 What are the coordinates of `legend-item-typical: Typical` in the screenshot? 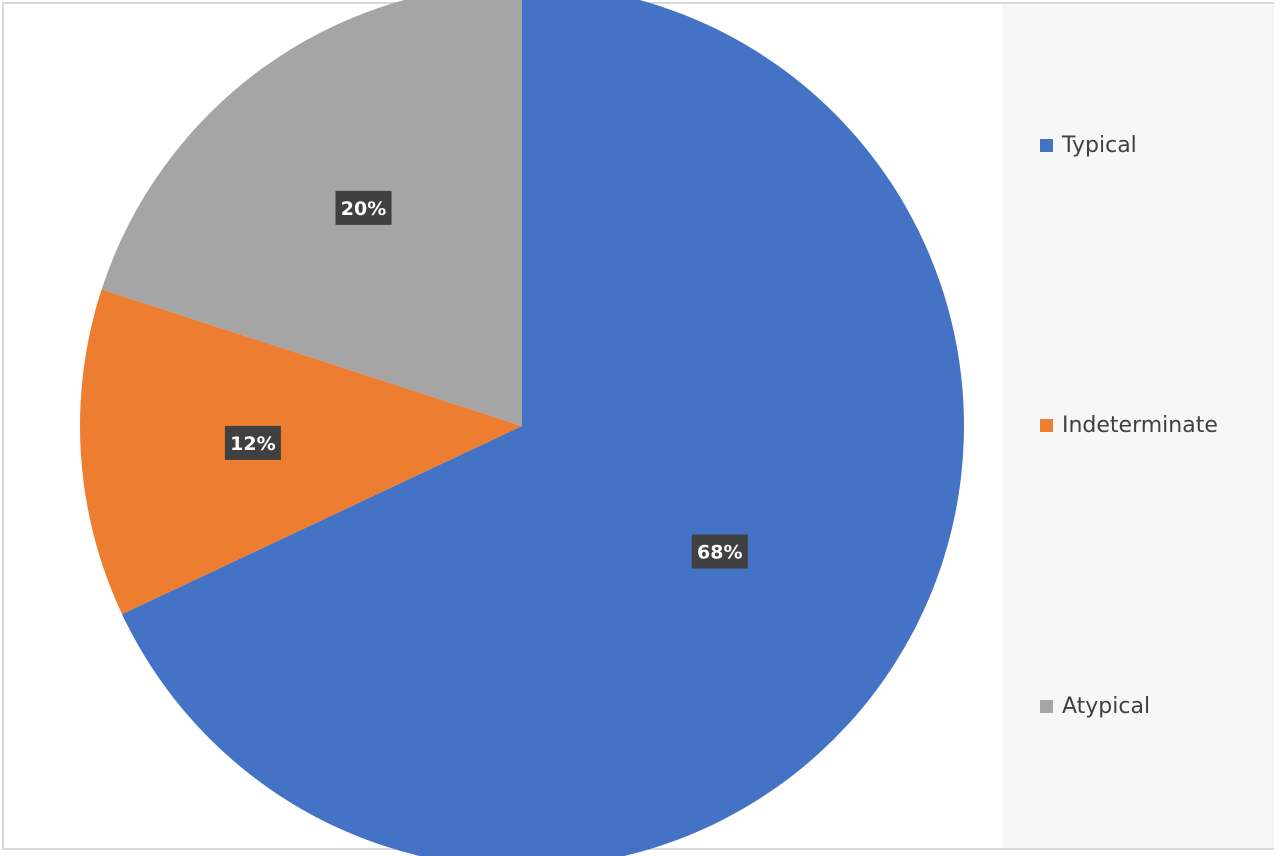 It's located at (1088, 145).